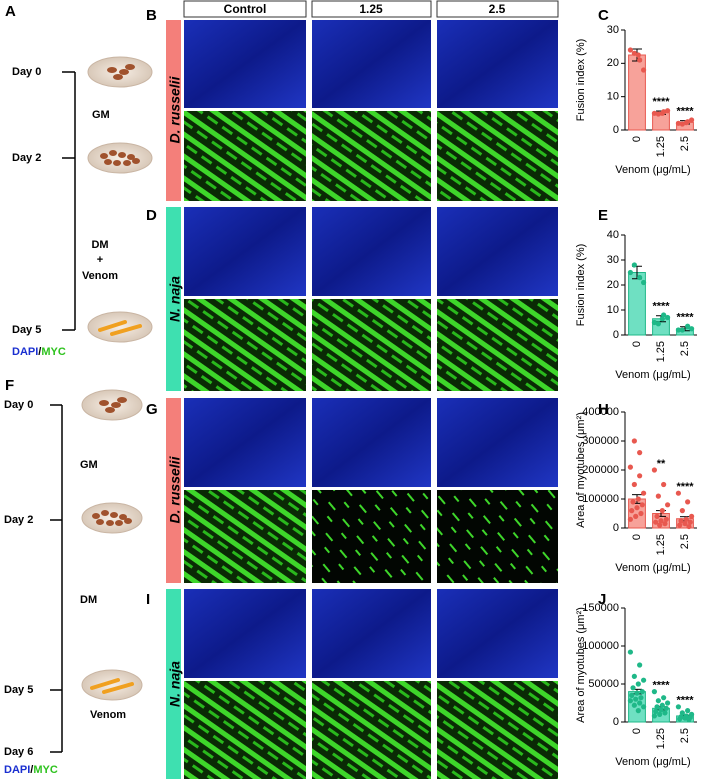  What do you see at coordinates (602, 599) in the screenshot?
I see `panel-letter: J` at bounding box center [602, 599].